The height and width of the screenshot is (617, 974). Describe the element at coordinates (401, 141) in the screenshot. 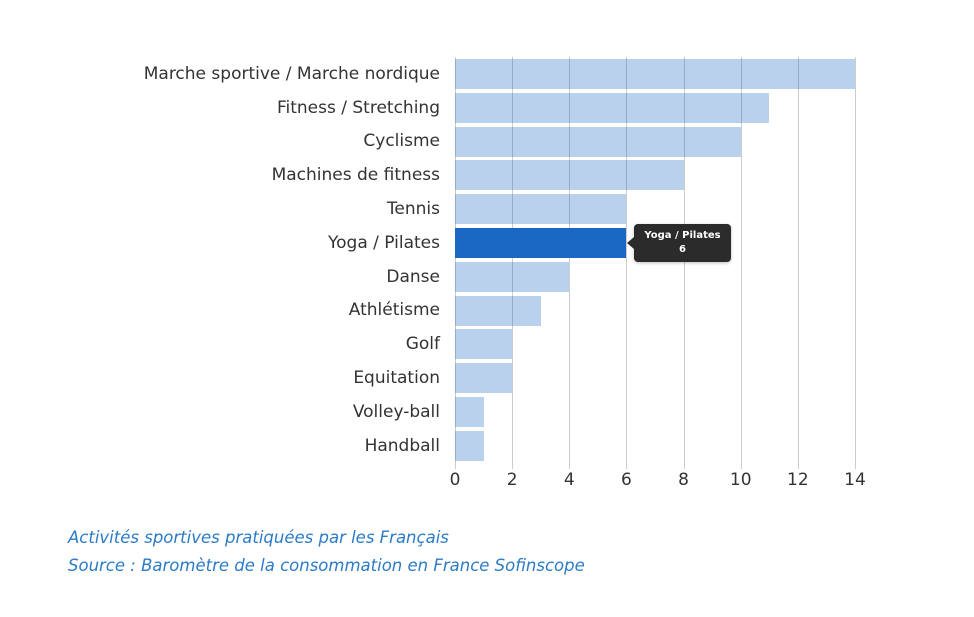

I see `category-label-cyclisme: Cyclisme` at that location.